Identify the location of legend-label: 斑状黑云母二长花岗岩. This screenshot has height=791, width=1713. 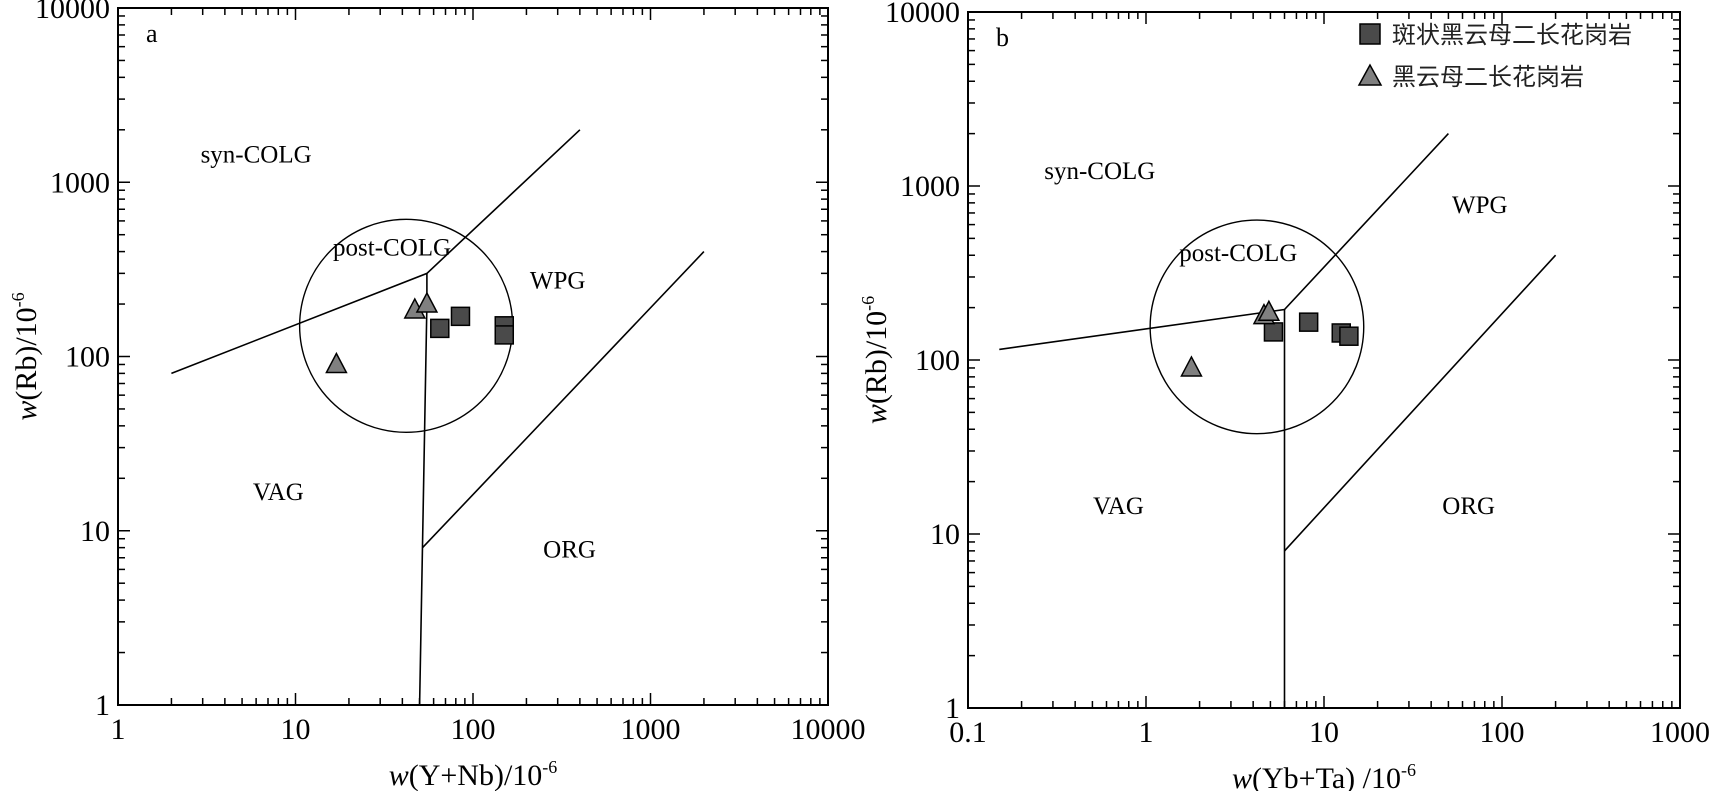
(1512, 35).